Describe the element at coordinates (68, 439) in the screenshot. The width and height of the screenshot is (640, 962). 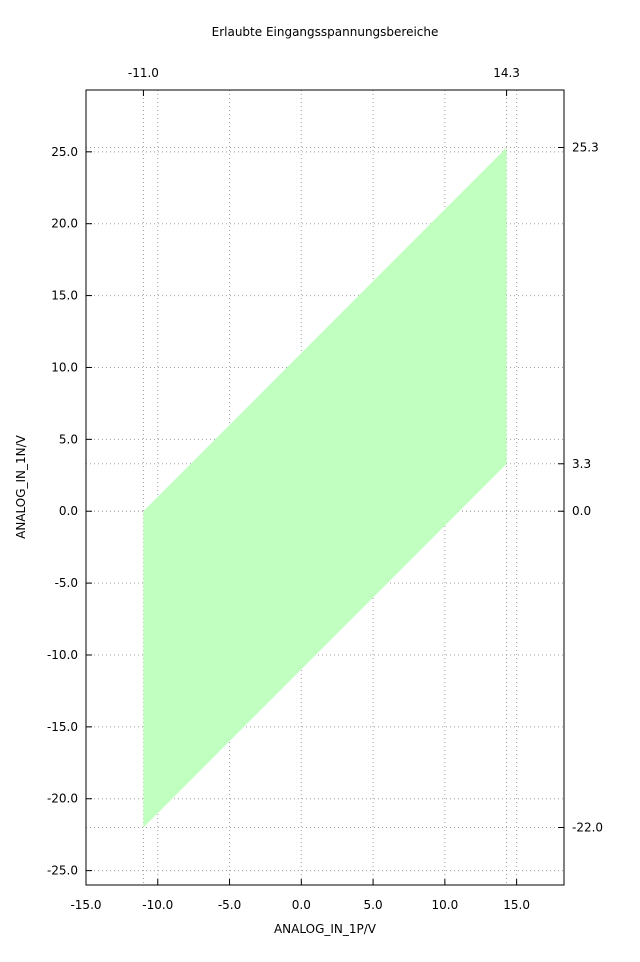
I see `y-tick-label: 5.0` at that location.